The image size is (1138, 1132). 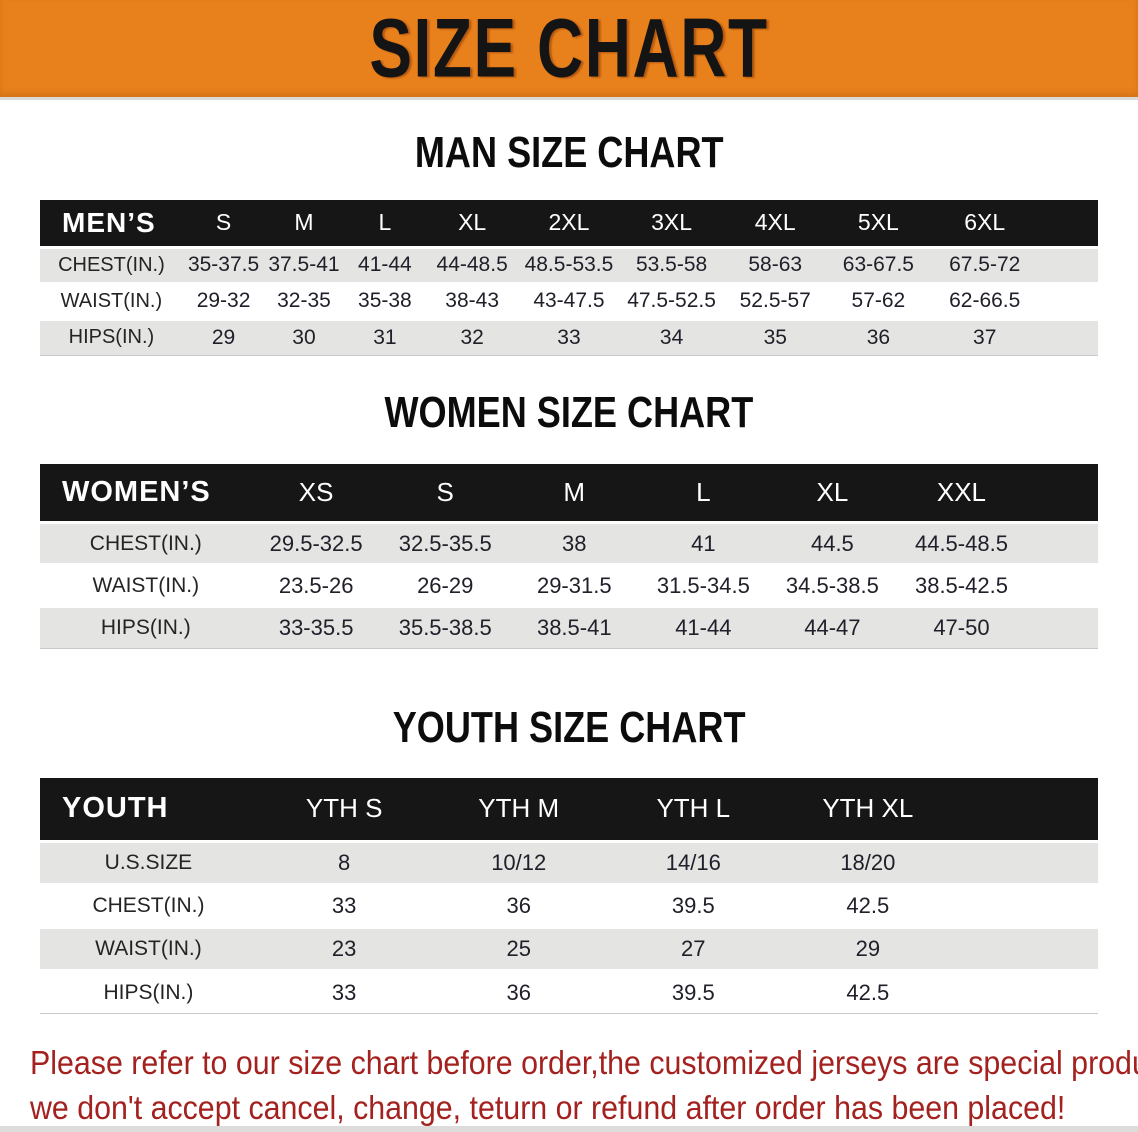 I want to click on men-cell-0-6: 58-63, so click(x=775, y=264).